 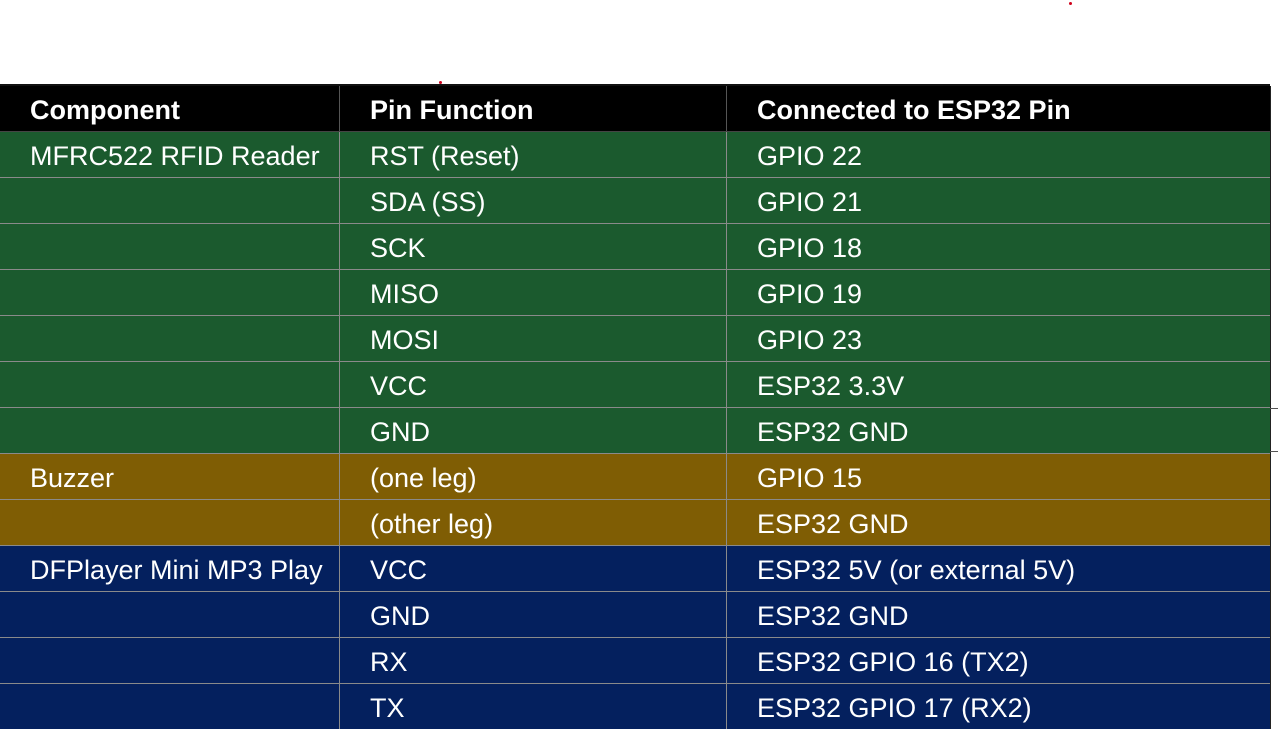 What do you see at coordinates (810, 248) in the screenshot?
I see `cell-esp32-pin: GPIO 18` at bounding box center [810, 248].